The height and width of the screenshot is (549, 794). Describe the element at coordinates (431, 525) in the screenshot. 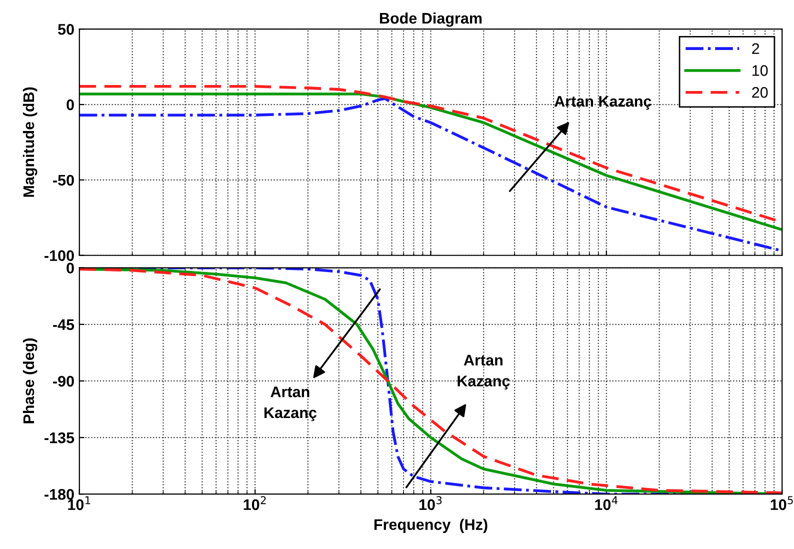

I see `x-axis-title: Frequency (Hz)` at that location.